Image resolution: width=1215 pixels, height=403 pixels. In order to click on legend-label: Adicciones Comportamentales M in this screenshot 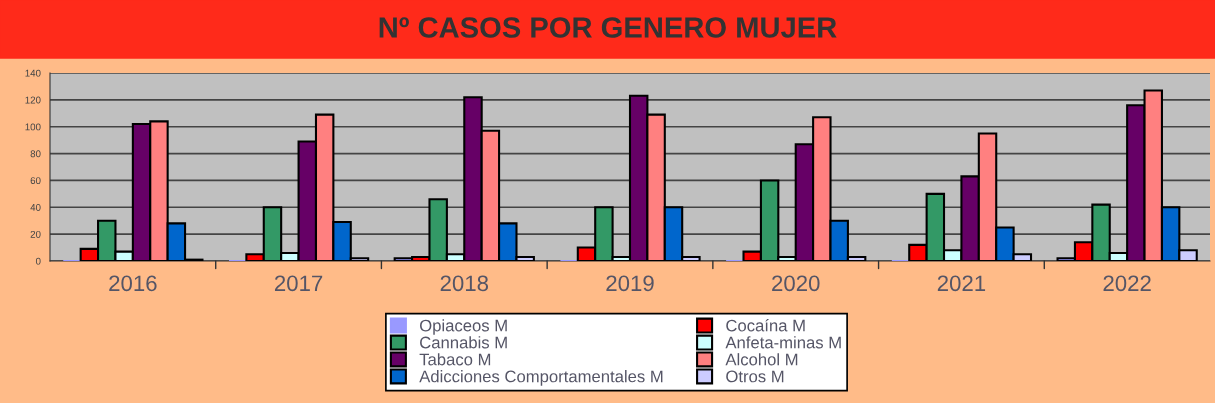, I will do `click(541, 378)`.